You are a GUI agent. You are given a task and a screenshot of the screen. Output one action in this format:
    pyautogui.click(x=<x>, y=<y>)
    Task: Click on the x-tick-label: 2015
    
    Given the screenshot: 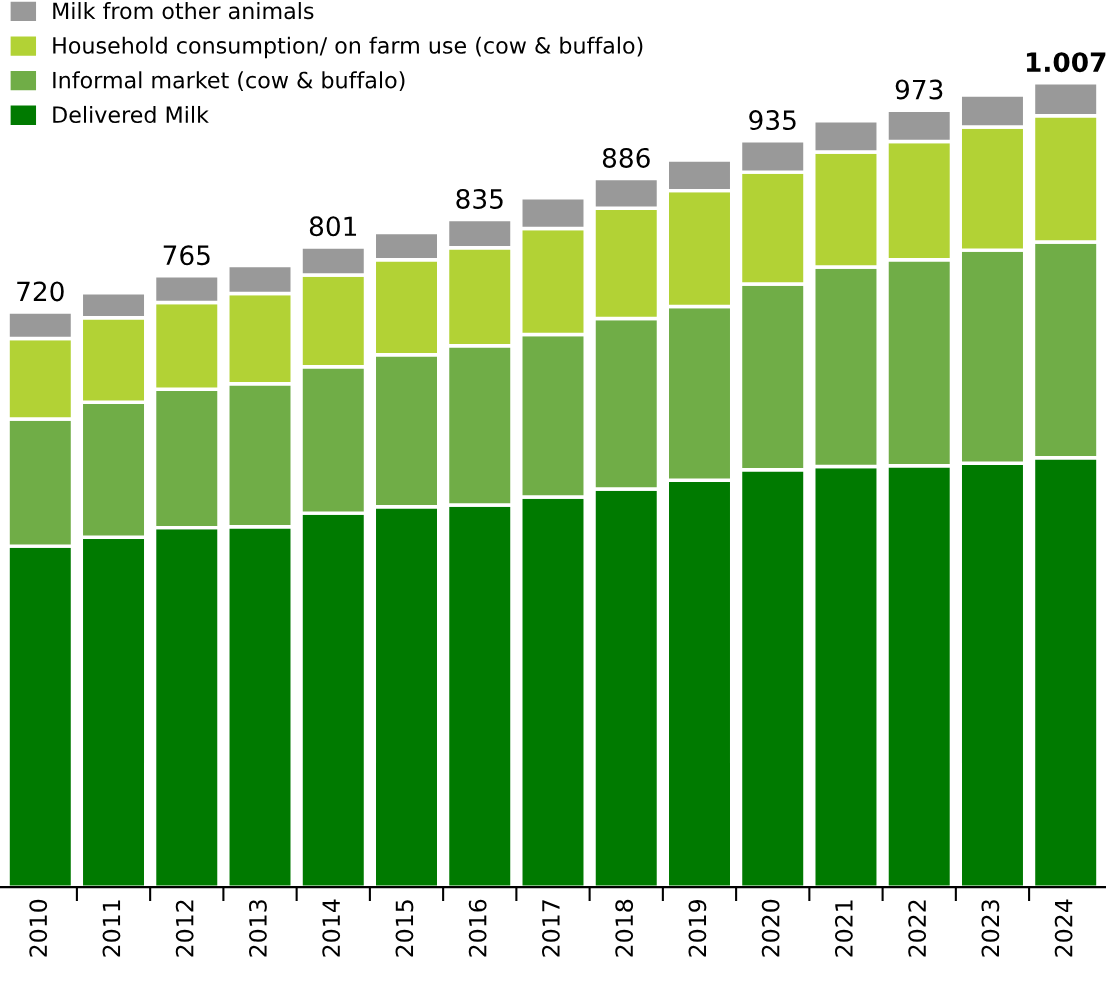 What is the action you would take?
    pyautogui.click(x=404, y=928)
    